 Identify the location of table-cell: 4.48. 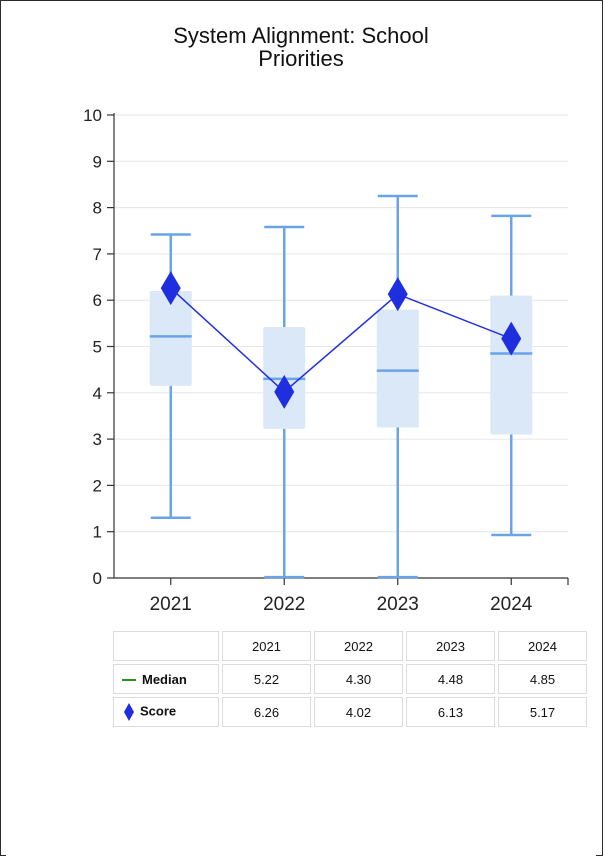
(450, 679).